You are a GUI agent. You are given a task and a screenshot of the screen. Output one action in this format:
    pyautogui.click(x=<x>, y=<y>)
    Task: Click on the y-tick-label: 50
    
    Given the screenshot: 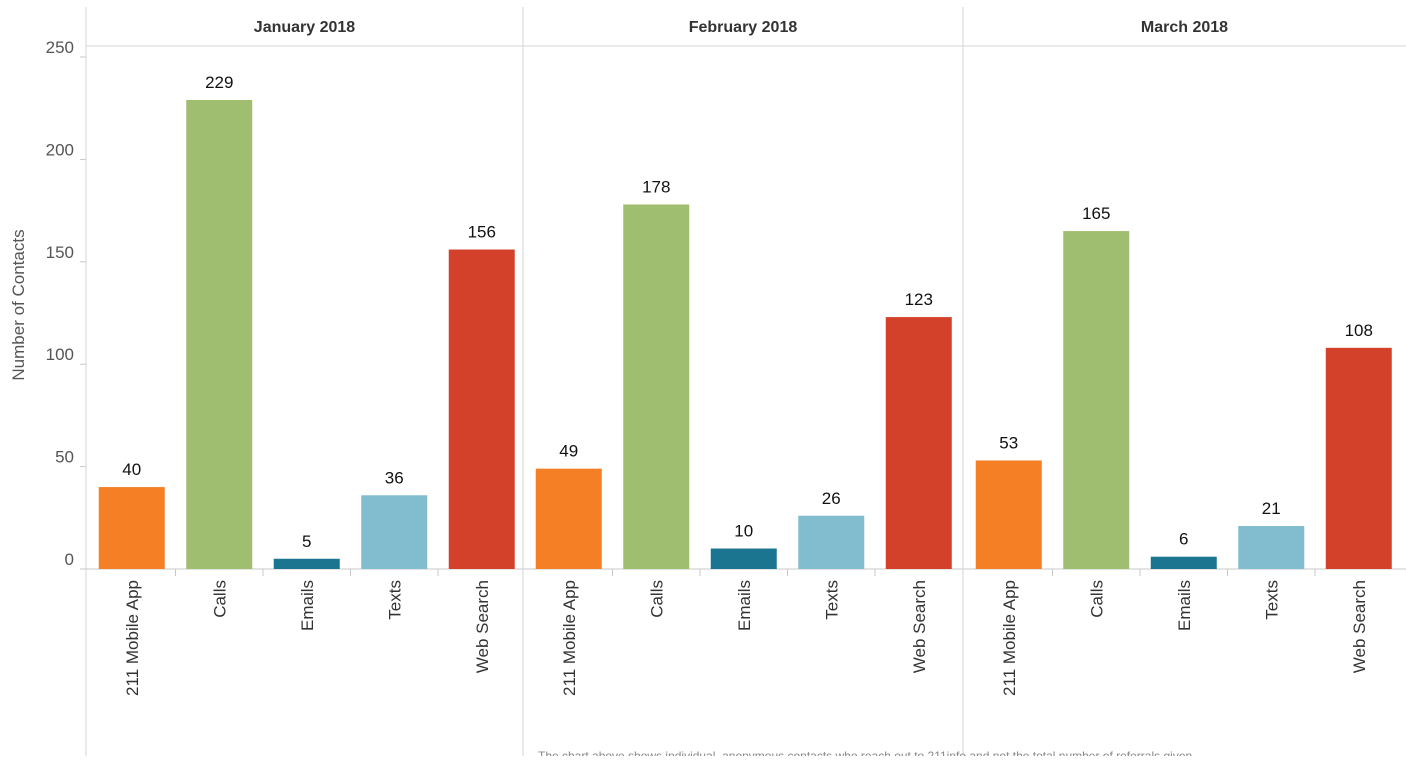 What is the action you would take?
    pyautogui.click(x=64, y=457)
    